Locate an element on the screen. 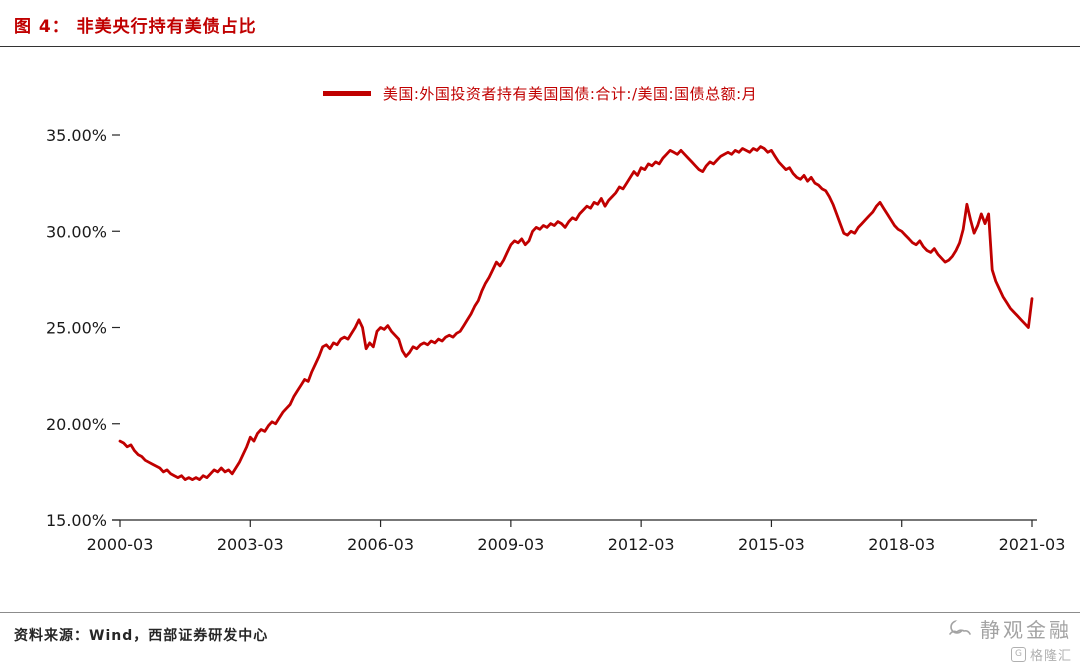 The image size is (1080, 666). svg-text: 2012-03 is located at coordinates (641, 544).